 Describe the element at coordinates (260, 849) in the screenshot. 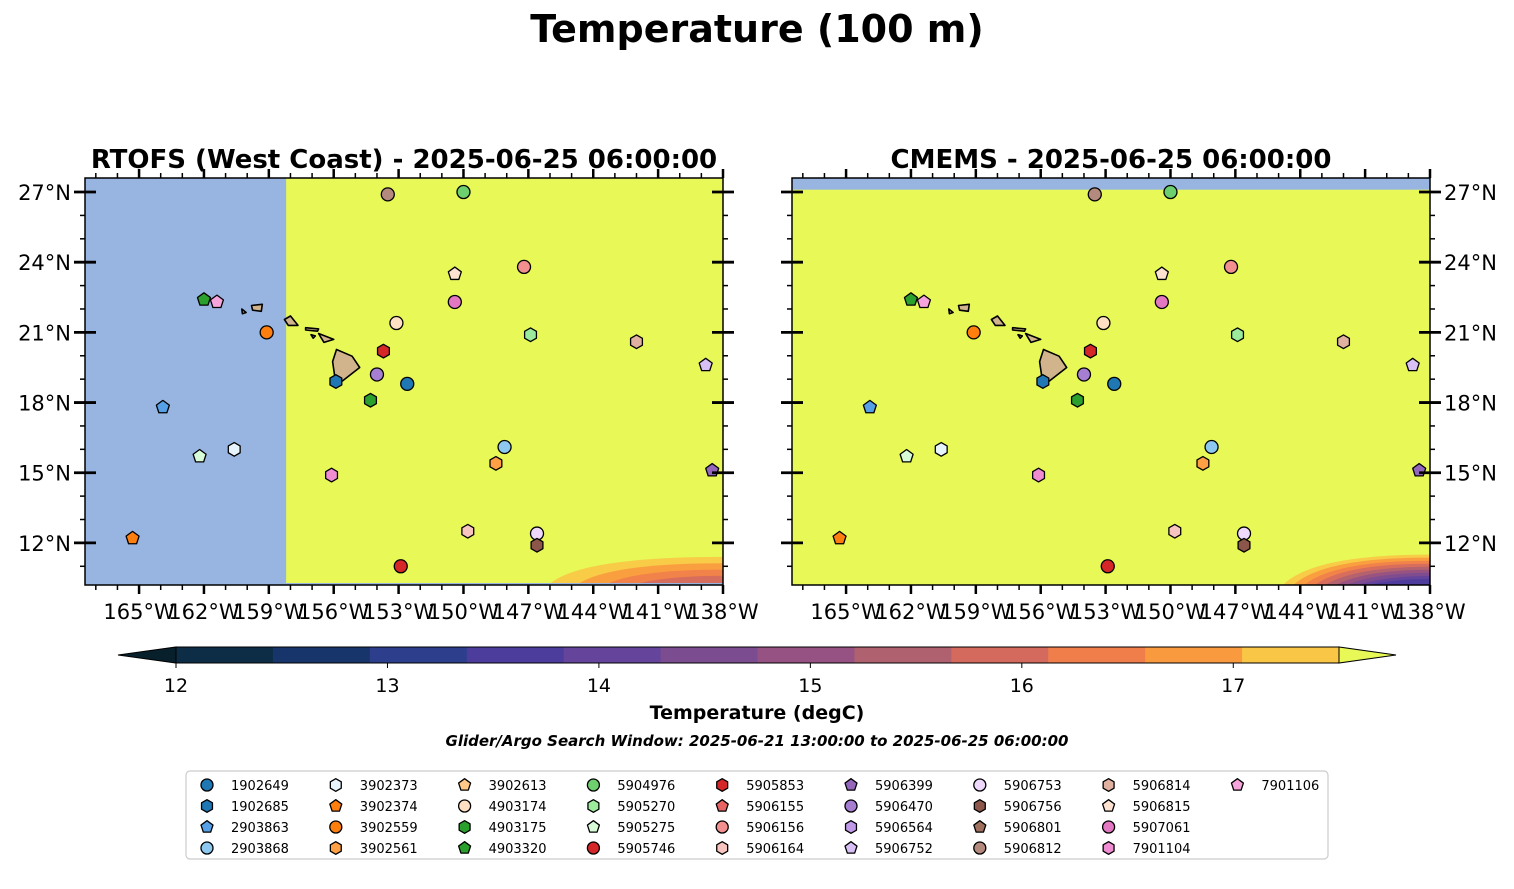

I see `legend-label: 2903868` at that location.